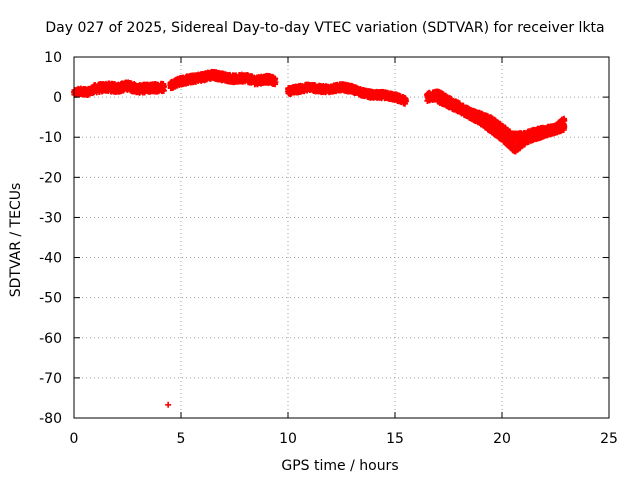 The width and height of the screenshot is (640, 480). I want to click on y-axis-label: SDTVAR / TECUs, so click(16, 240).